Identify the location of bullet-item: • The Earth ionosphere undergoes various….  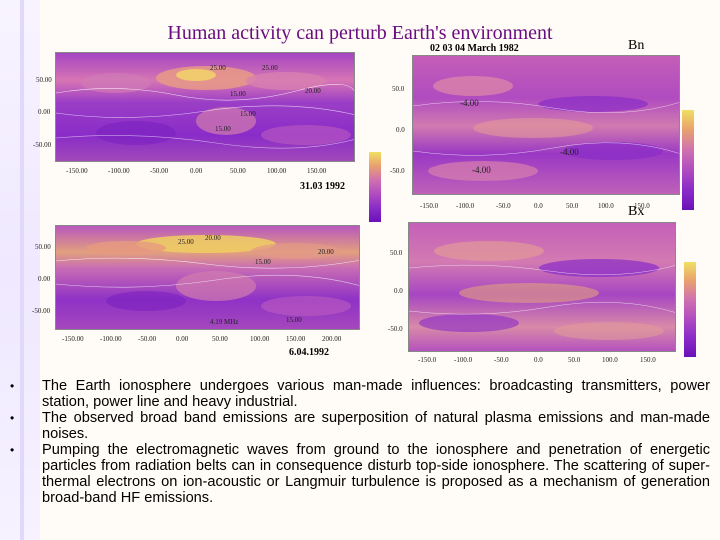
(360, 394).